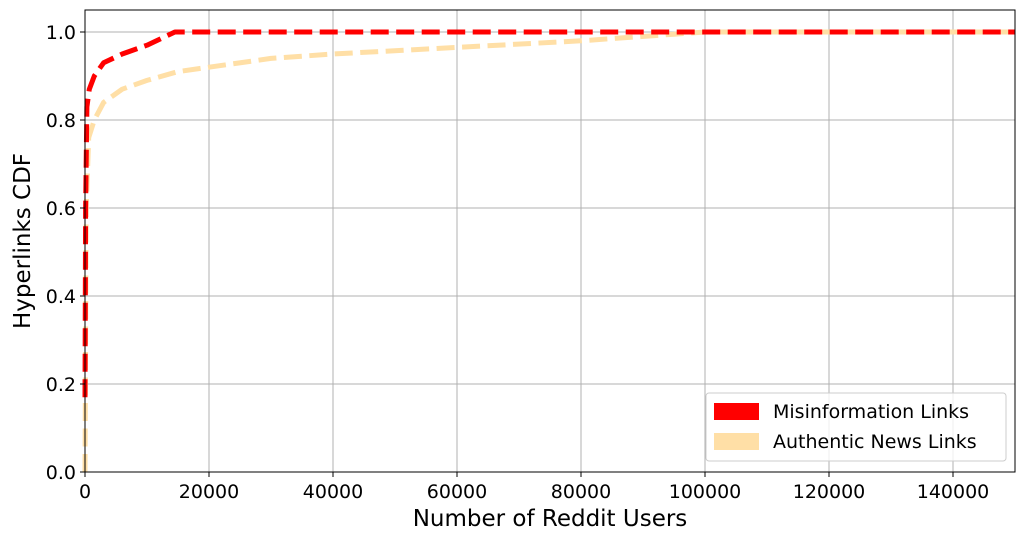 The width and height of the screenshot is (1024, 541). Describe the element at coordinates (581, 492) in the screenshot. I see `x-tick-label: 80000` at that location.